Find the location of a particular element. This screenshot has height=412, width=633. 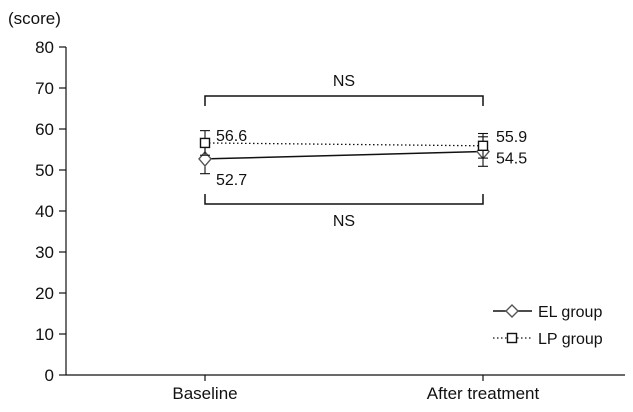

y-tick-label: 70 is located at coordinates (44, 88).